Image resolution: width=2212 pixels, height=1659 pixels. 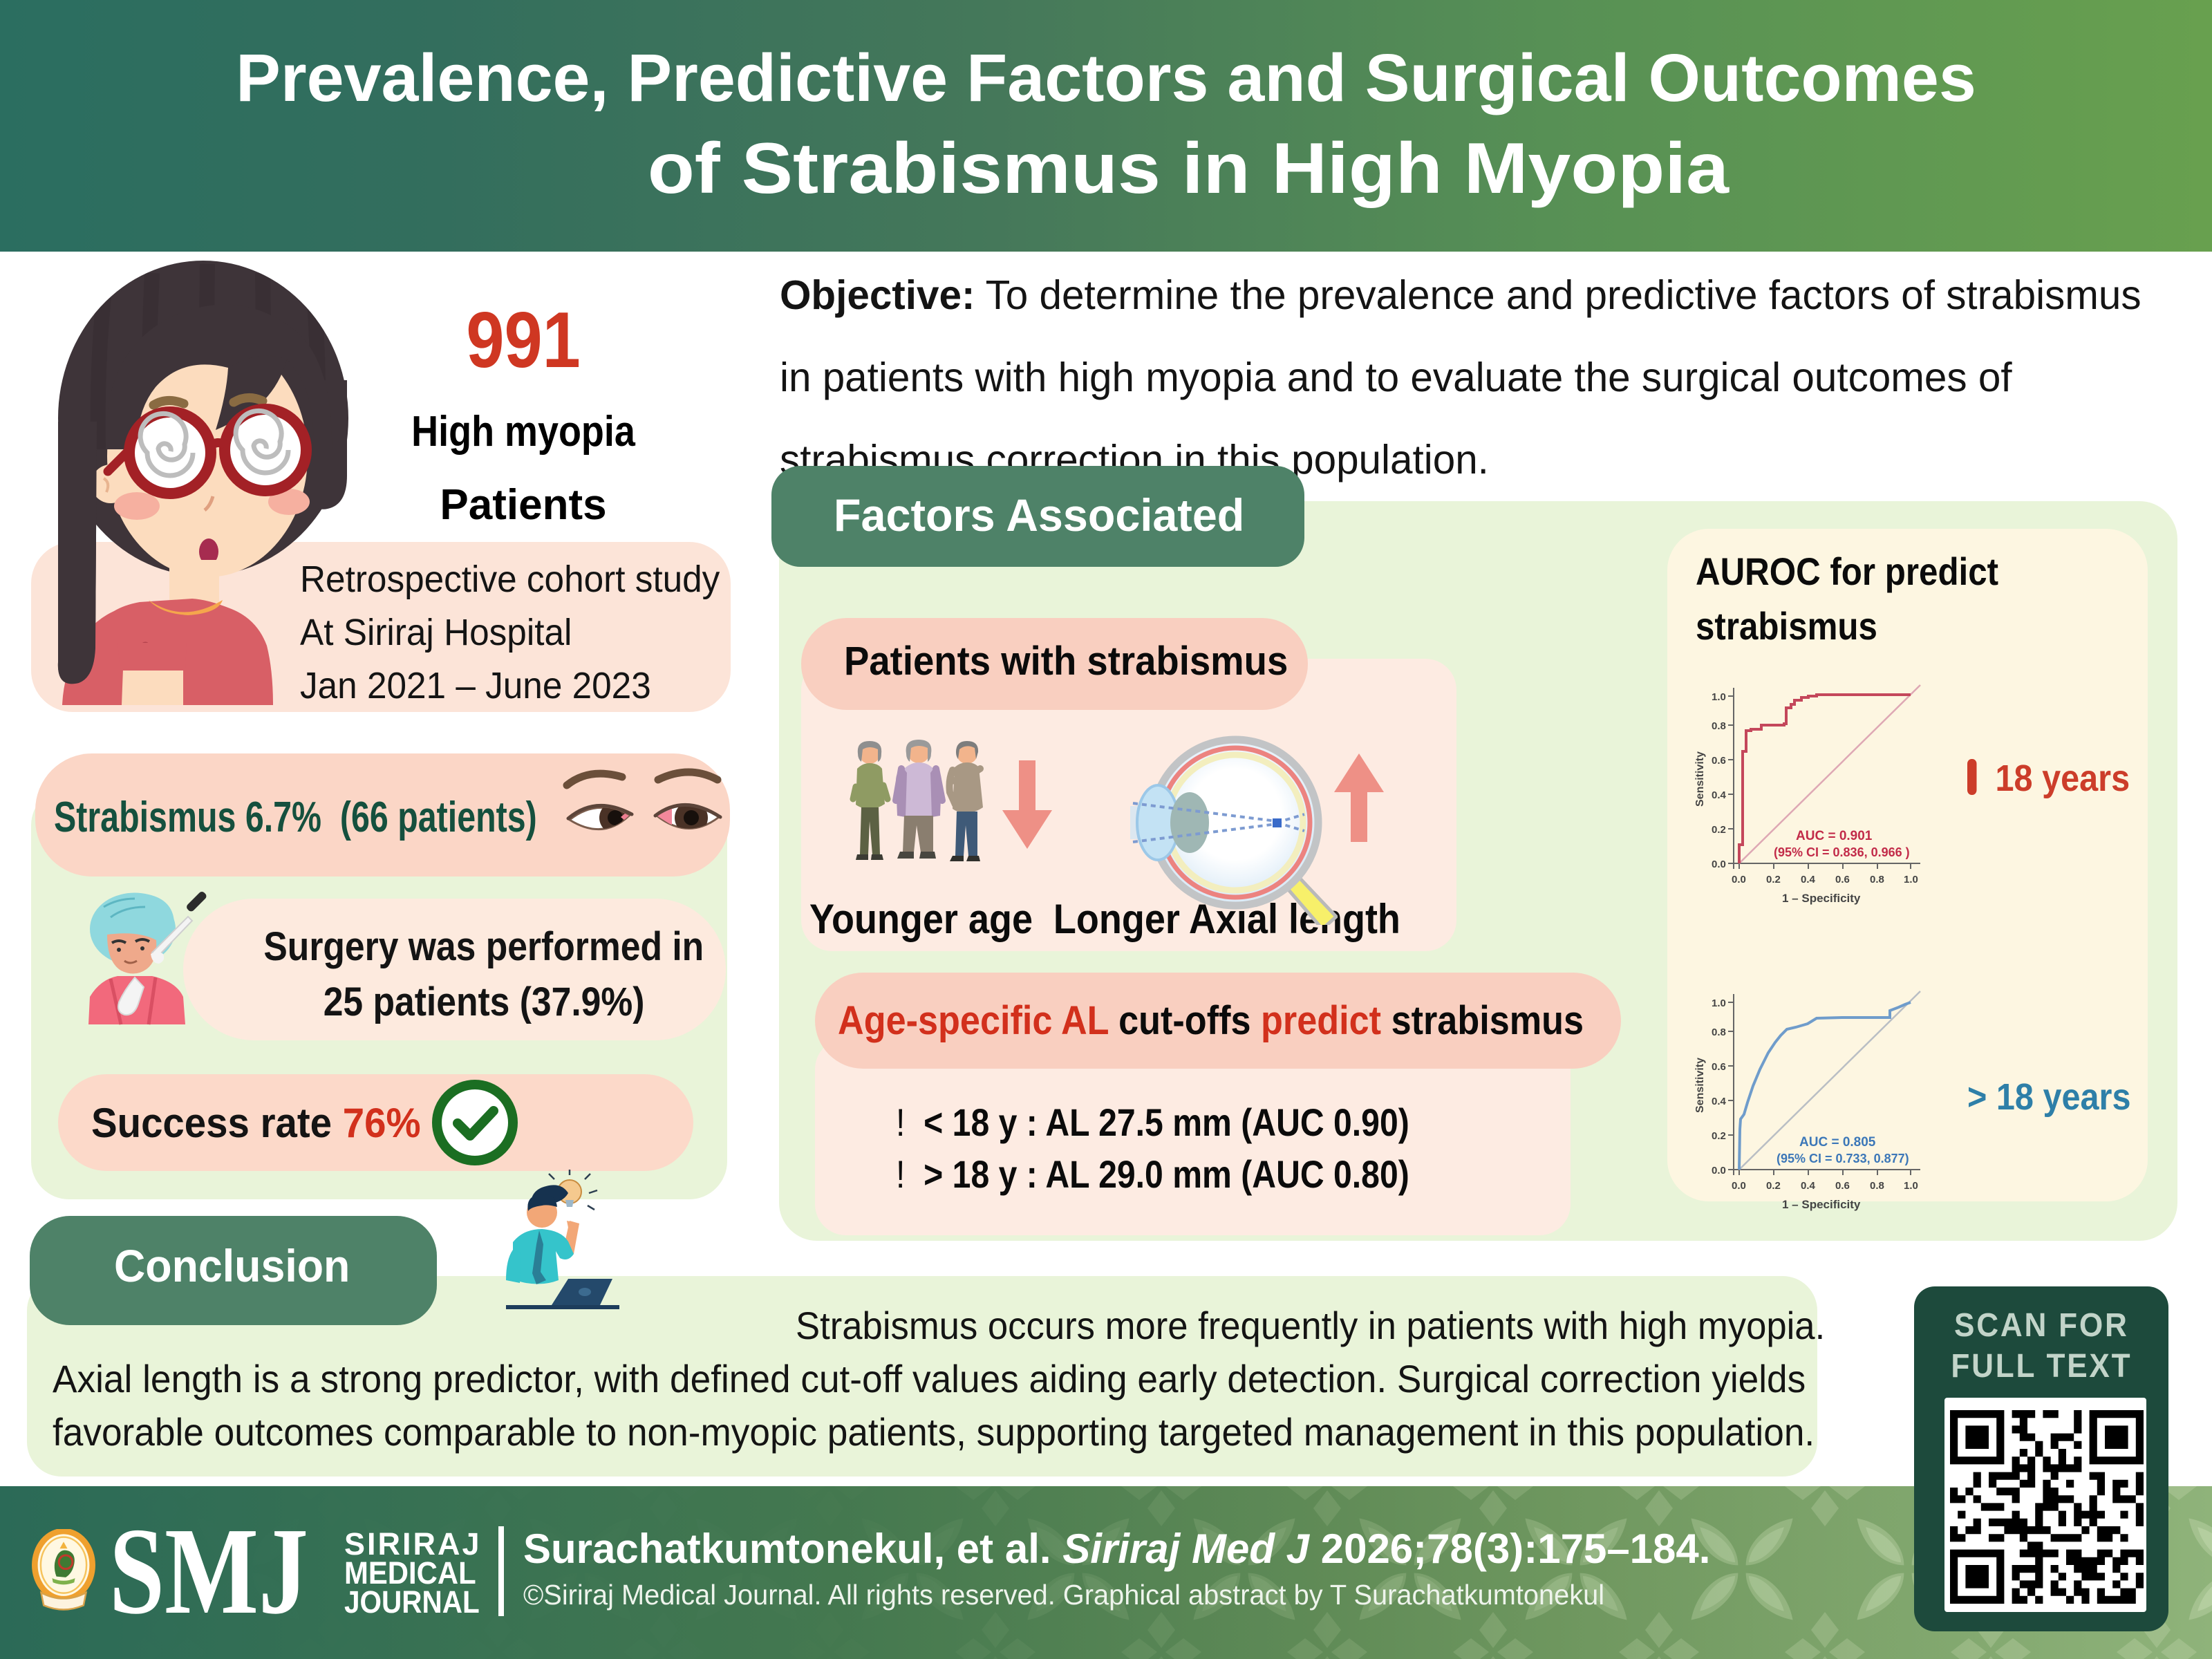 What do you see at coordinates (1842, 852) in the screenshot?
I see `svg-text: (95% CI = 0.836, 0.966 )` at bounding box center [1842, 852].